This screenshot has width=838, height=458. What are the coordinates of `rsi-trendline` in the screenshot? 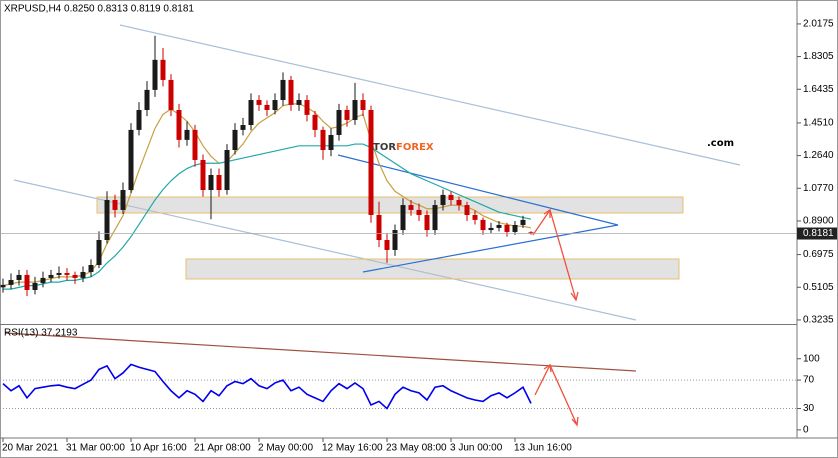 It's located at (320, 352).